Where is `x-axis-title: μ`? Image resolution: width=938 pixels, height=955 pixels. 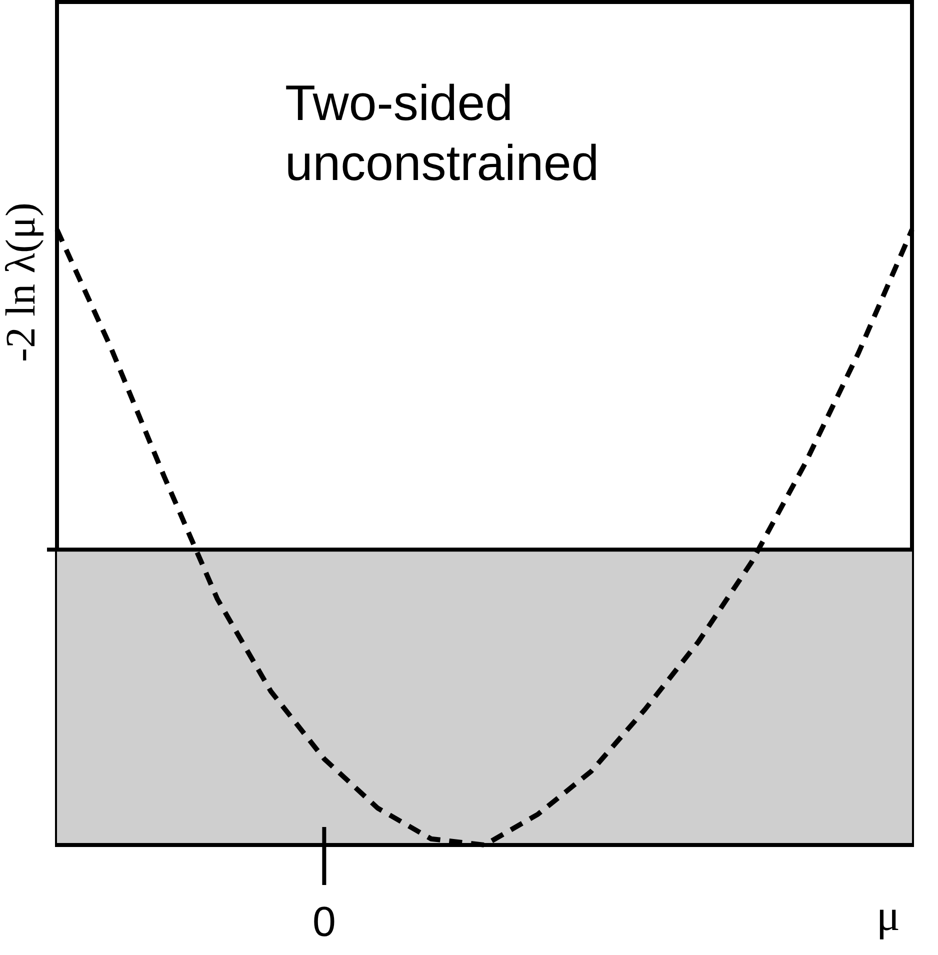
x-axis-title: μ is located at coordinates (888, 915).